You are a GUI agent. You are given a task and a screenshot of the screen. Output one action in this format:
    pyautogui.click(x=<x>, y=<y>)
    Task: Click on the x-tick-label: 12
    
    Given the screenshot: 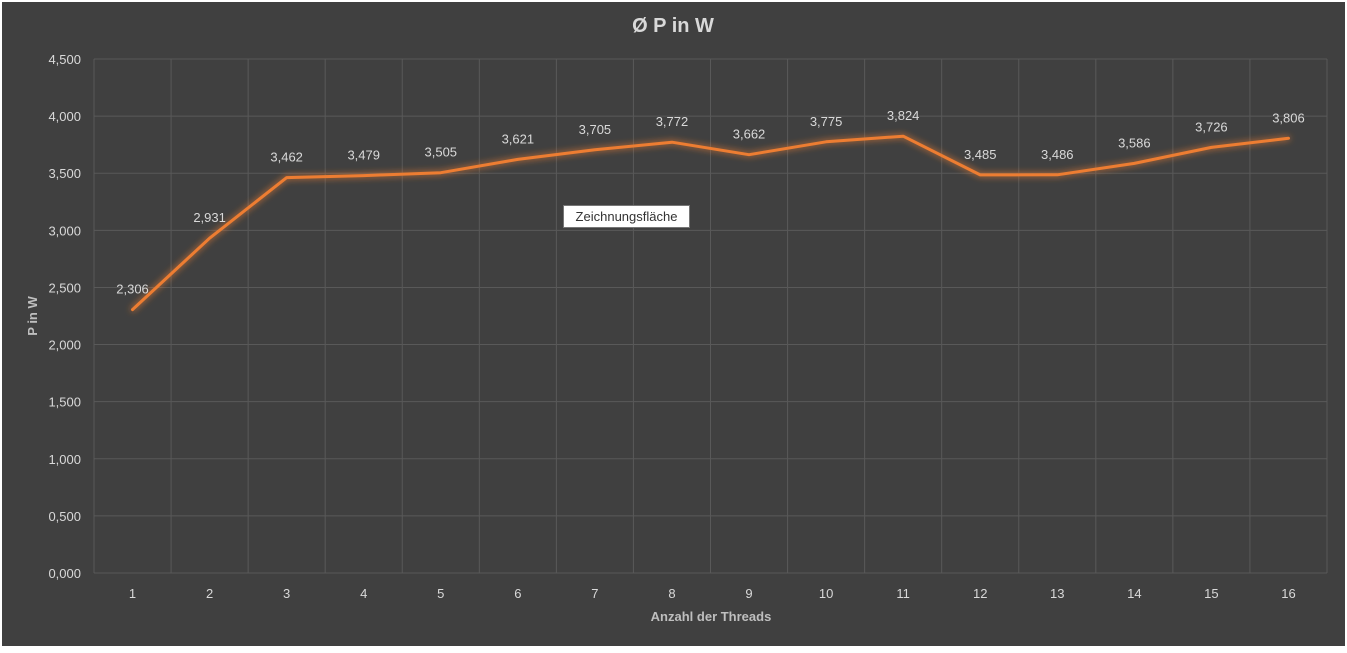 What is the action you would take?
    pyautogui.click(x=980, y=593)
    